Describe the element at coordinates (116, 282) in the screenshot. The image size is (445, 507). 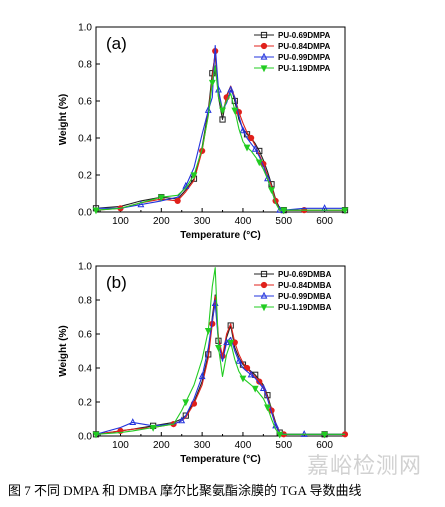
I see `panel-label: (b)` at that location.